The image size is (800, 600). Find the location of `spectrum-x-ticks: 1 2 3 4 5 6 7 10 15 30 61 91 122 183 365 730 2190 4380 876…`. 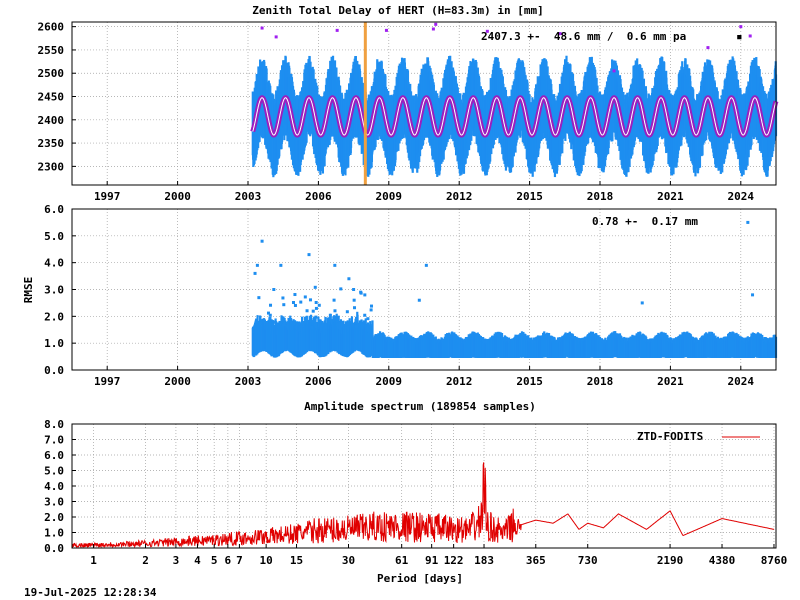

spectrum-x-ticks: 1 2 3 4 5 6 7 10 15 30 61 91 122 183 365 730 2190 4380 876… is located at coordinates (438, 555).